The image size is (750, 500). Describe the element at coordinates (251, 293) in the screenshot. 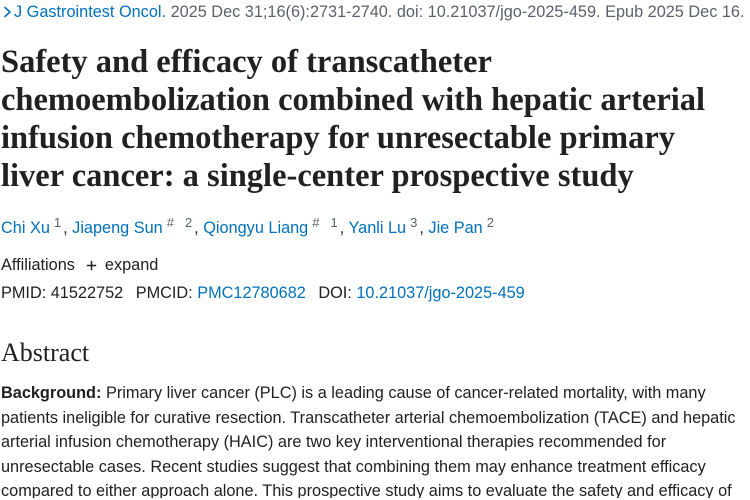

I see `pmcid-link: PMC12780682` at that location.